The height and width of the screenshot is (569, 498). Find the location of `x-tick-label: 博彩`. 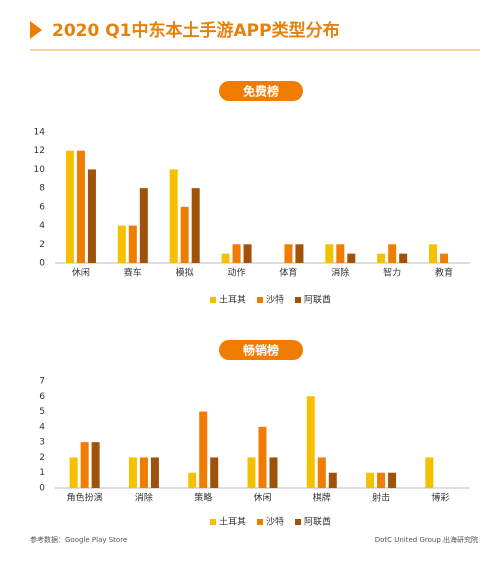

x-tick-label: 博彩 is located at coordinates (440, 498).